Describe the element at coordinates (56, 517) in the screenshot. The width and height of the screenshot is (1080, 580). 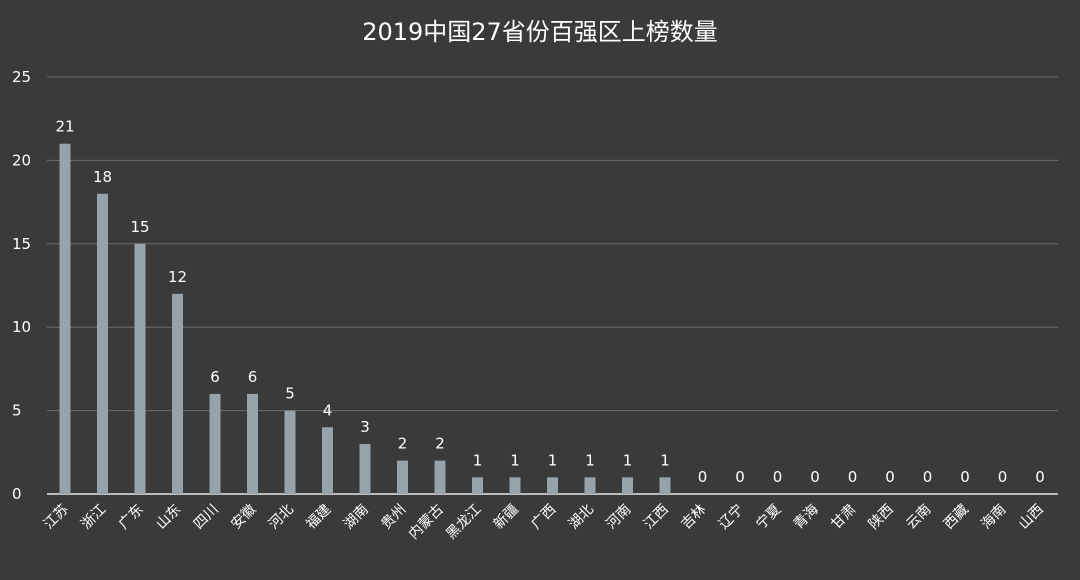
I see `x-tick-label: 江苏` at that location.